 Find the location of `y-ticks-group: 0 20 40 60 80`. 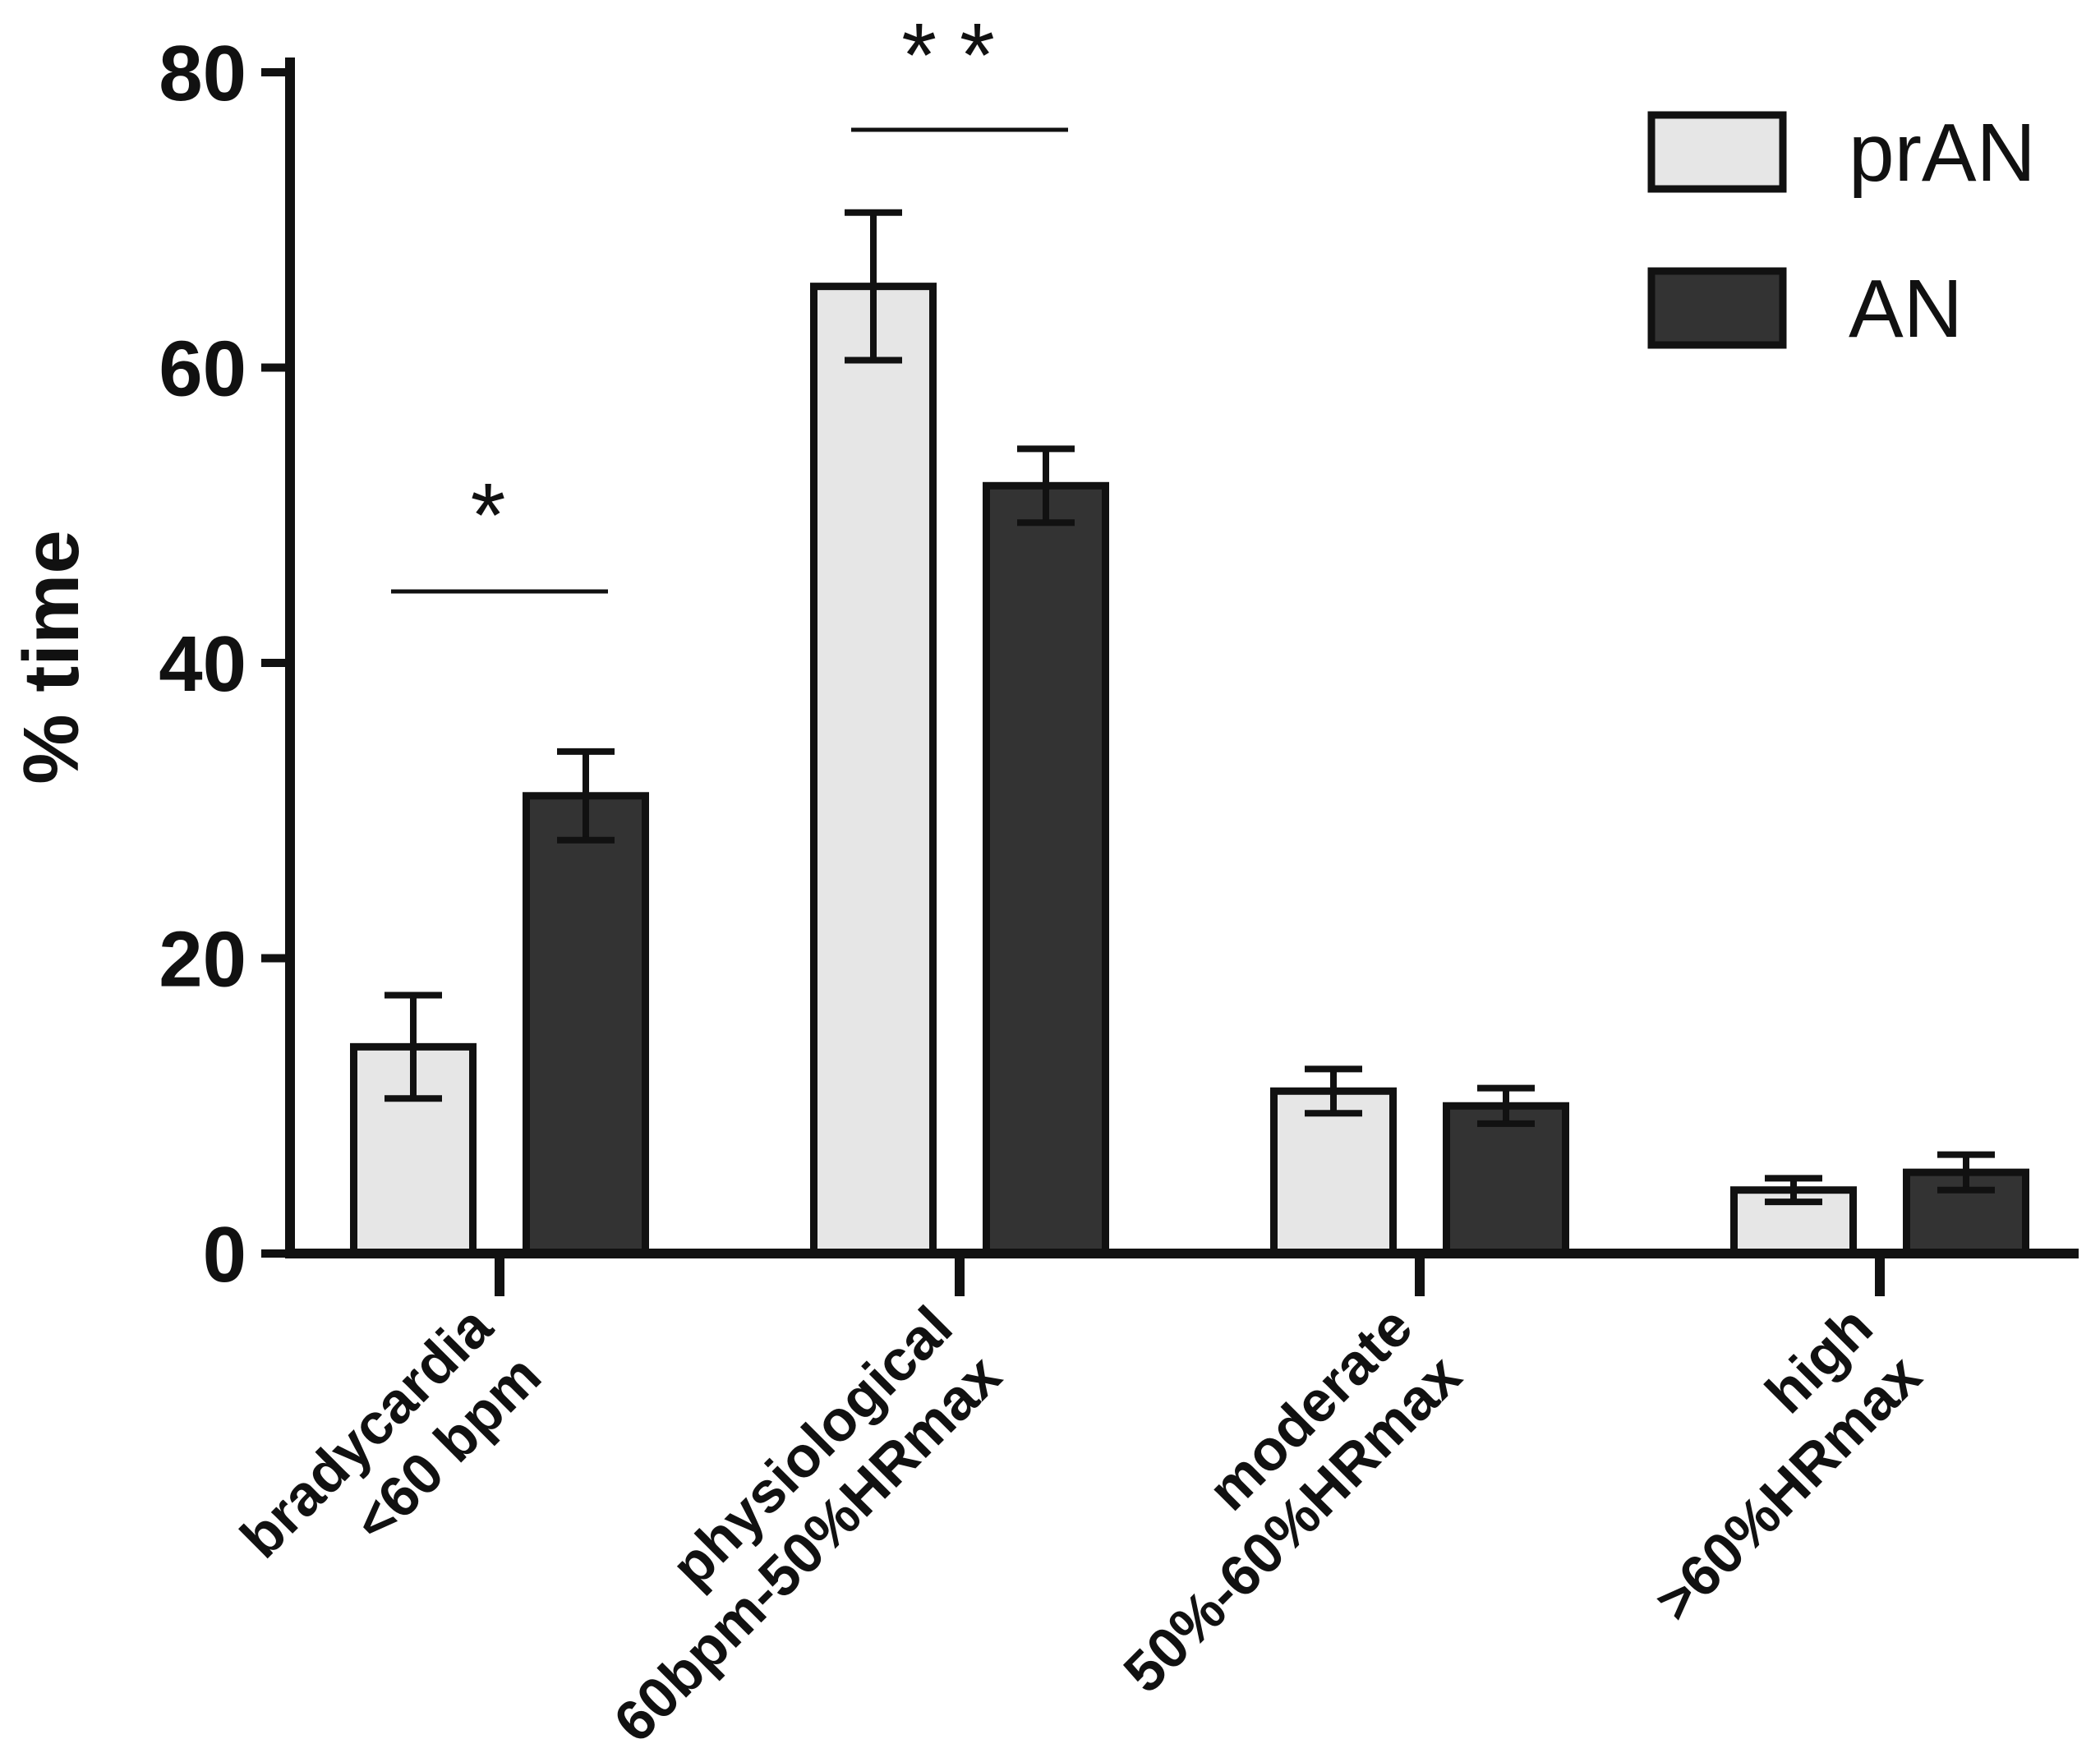

y-ticks-group: 0 20 40 60 80 is located at coordinates (224, 664).